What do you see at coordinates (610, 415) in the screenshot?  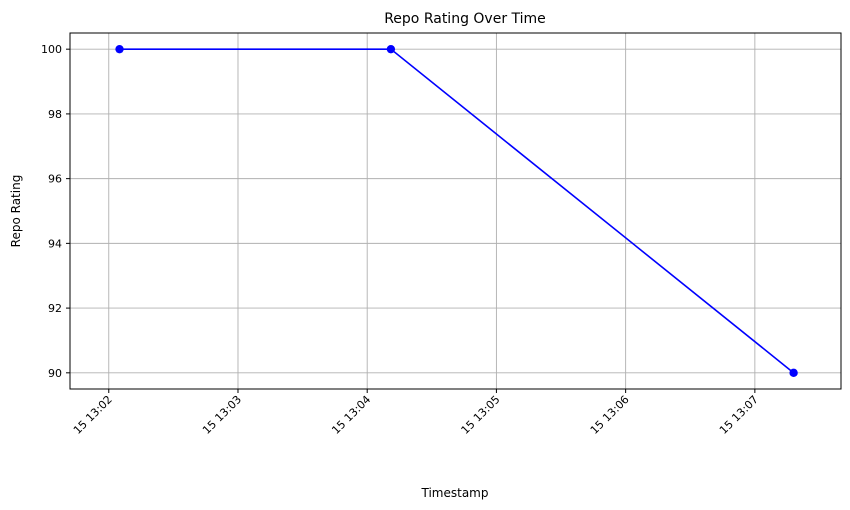 I see `x-tick-label: 15 13:06` at bounding box center [610, 415].